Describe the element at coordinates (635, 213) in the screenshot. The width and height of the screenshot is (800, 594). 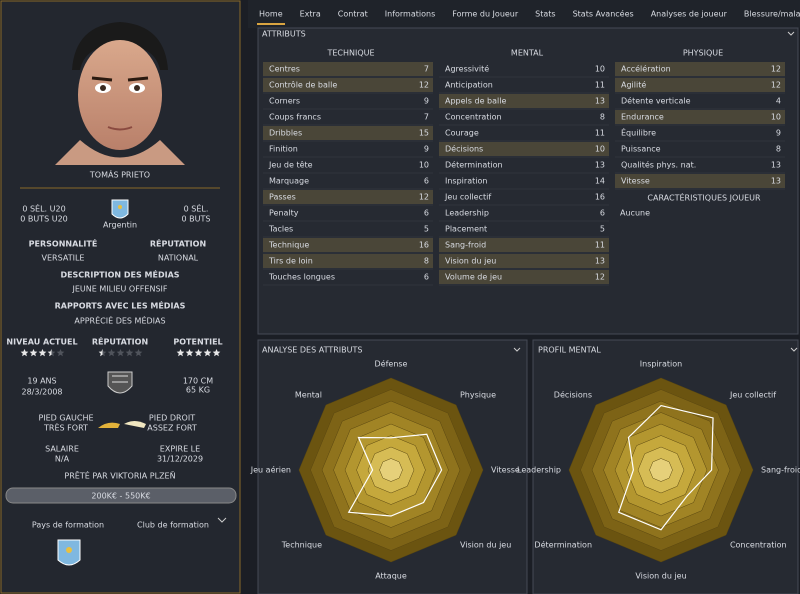
I see `label: Aucune` at that location.